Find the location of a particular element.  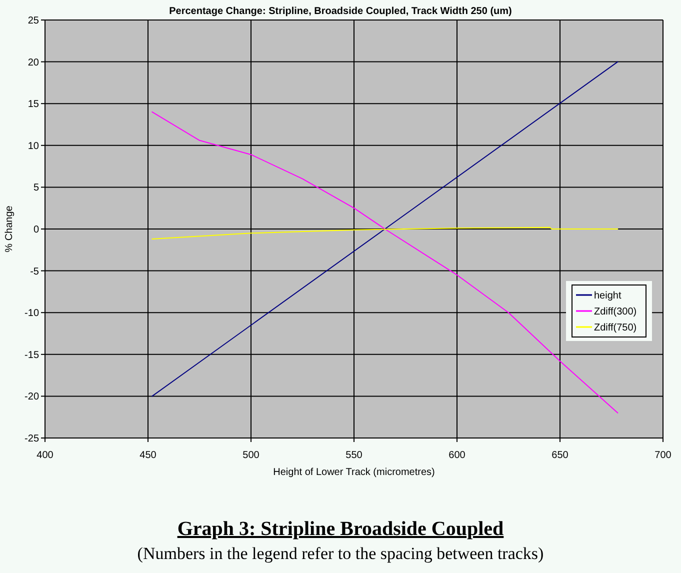

x-tick-label: 550 is located at coordinates (354, 455).